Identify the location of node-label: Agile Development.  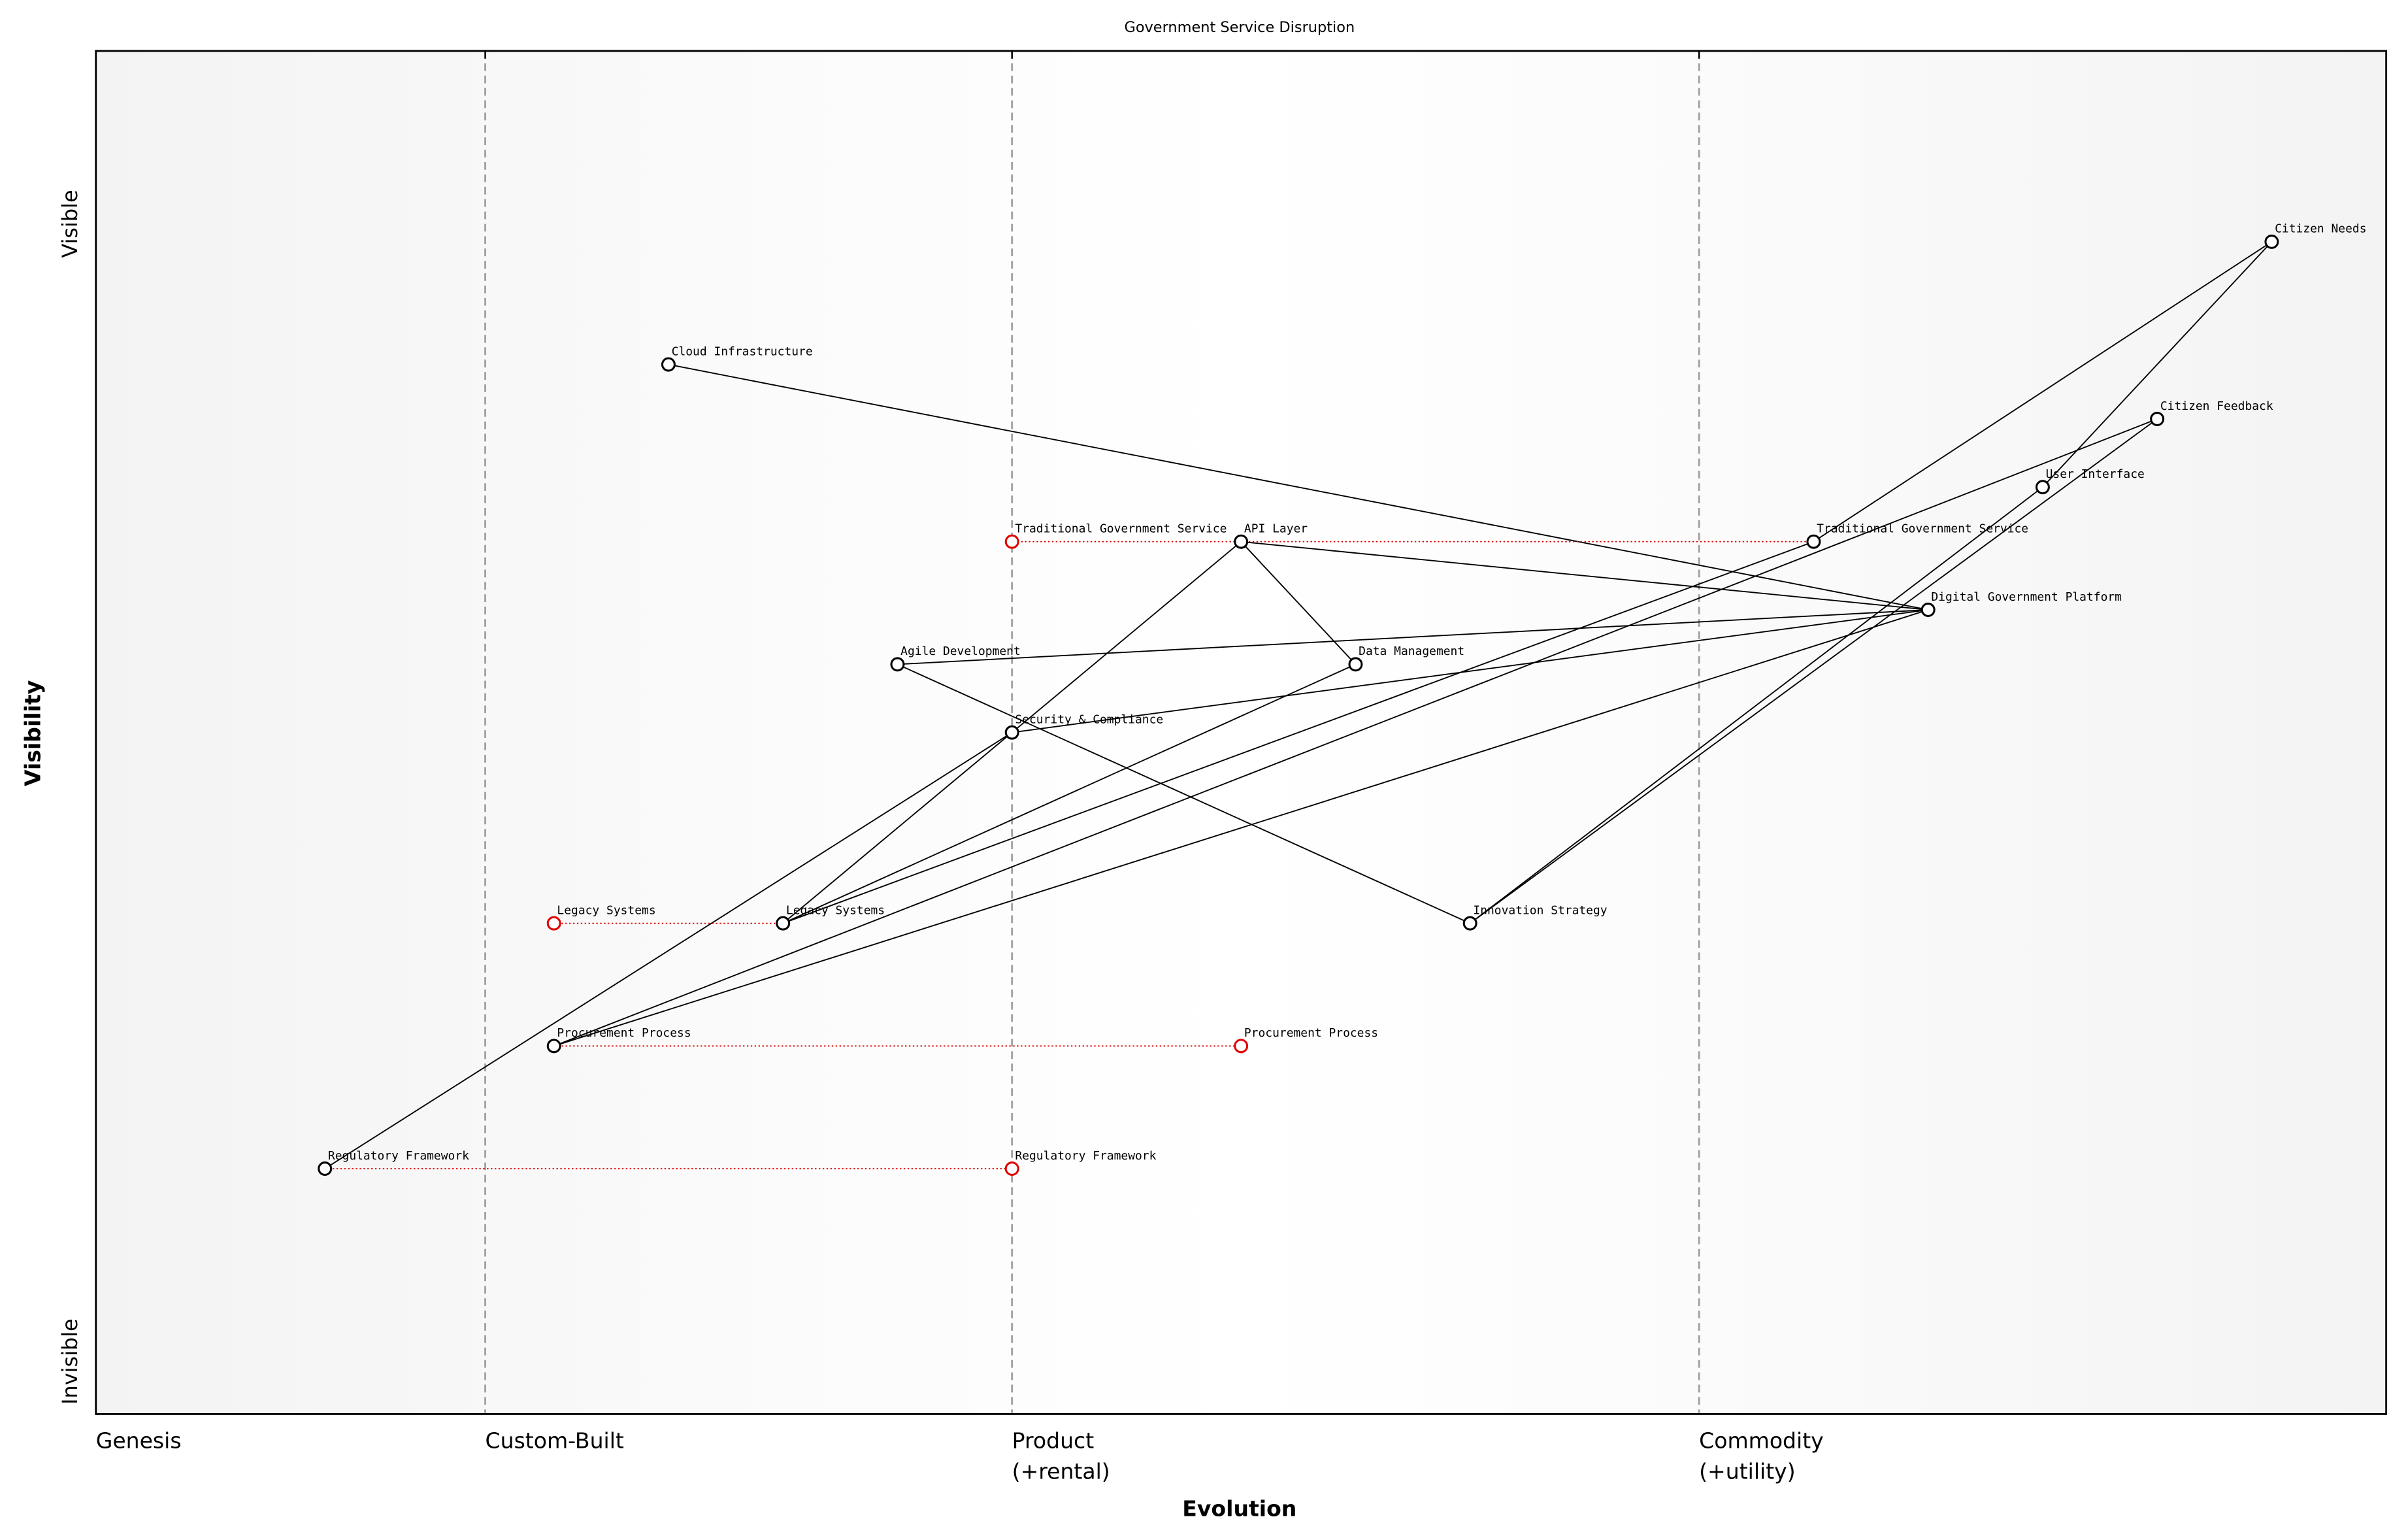
(960, 651).